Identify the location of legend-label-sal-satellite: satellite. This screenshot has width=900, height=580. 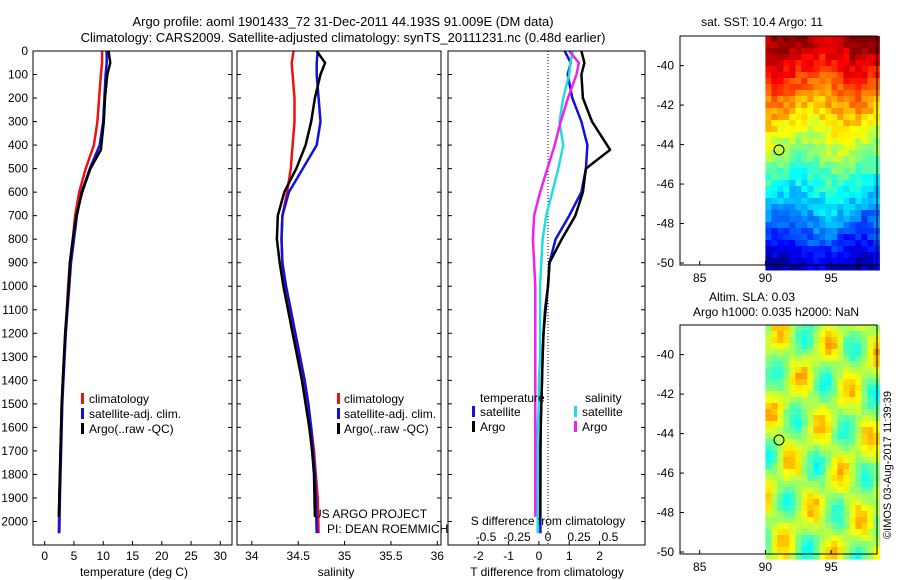
(602, 412).